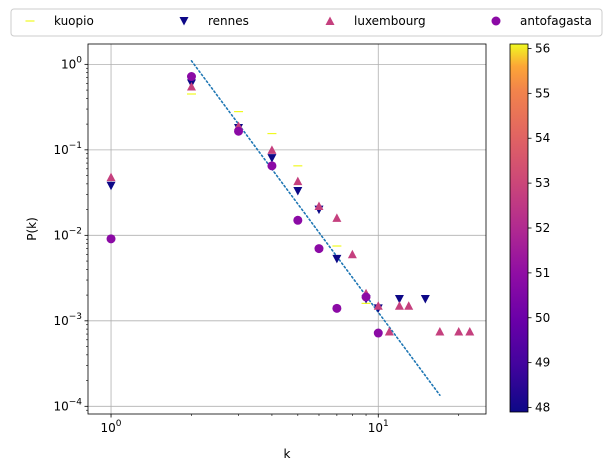 This screenshot has height=475, width=612. Describe the element at coordinates (330, 20) in the screenshot. I see `legend-marker-luxembourg` at that location.